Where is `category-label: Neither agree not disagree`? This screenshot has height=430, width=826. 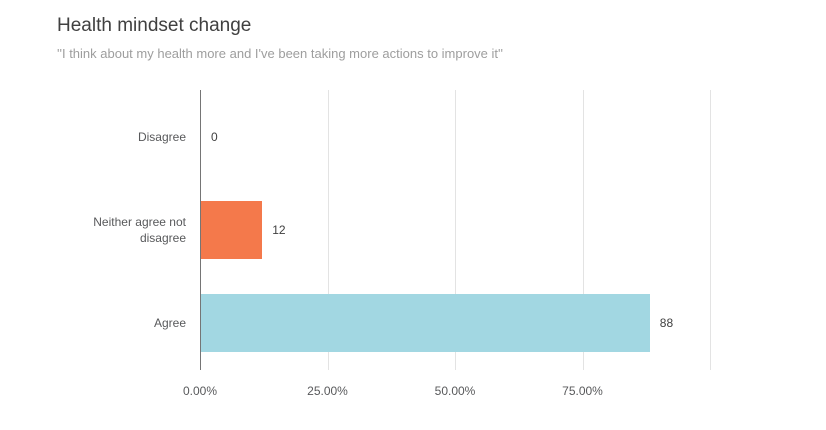
category-label: Neither agree not disagree is located at coordinates (139, 229).